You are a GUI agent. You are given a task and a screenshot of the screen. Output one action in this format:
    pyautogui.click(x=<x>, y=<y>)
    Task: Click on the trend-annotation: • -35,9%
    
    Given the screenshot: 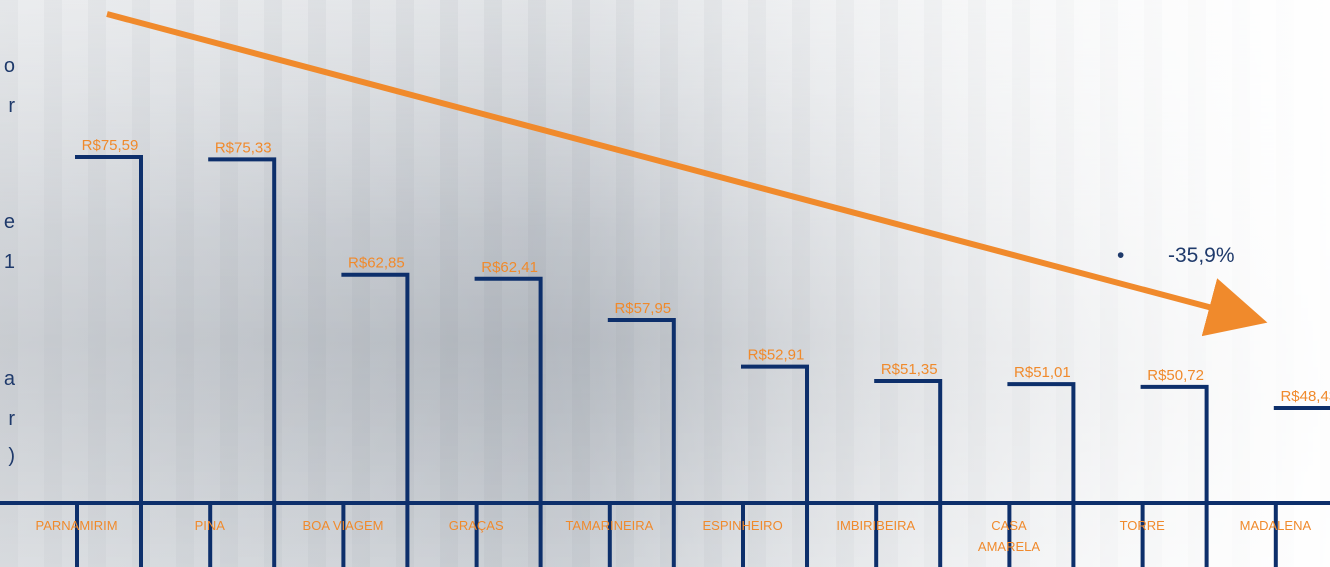 What is the action you would take?
    pyautogui.click(x=1176, y=255)
    